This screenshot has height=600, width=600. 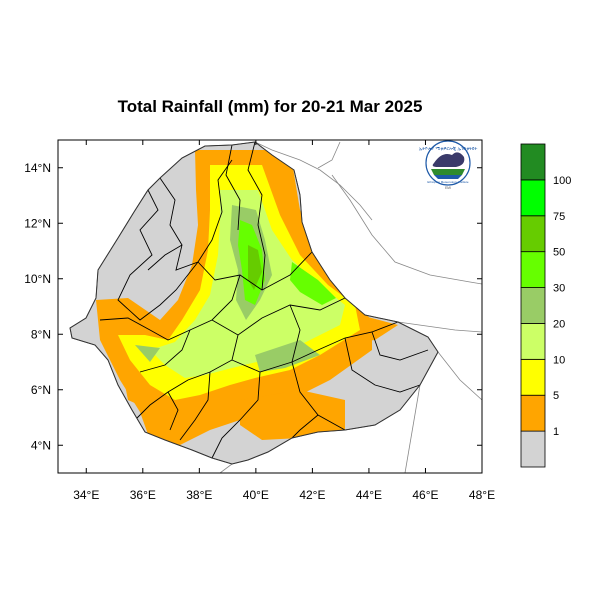 What do you see at coordinates (559, 324) in the screenshot?
I see `legend-label: 20` at bounding box center [559, 324].